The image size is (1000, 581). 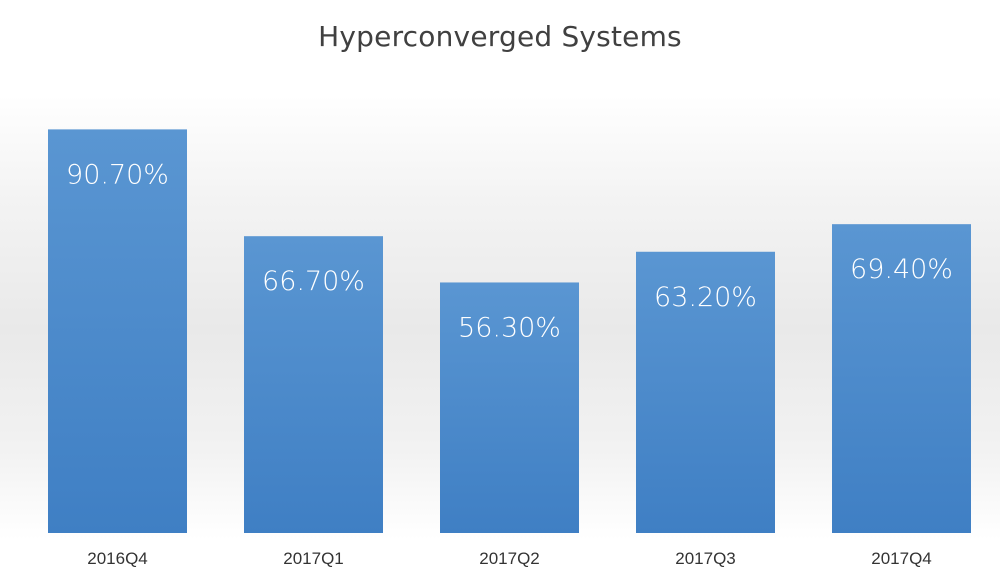 What do you see at coordinates (117, 174) in the screenshot?
I see `data-label-2016Q4: 90.70%` at bounding box center [117, 174].